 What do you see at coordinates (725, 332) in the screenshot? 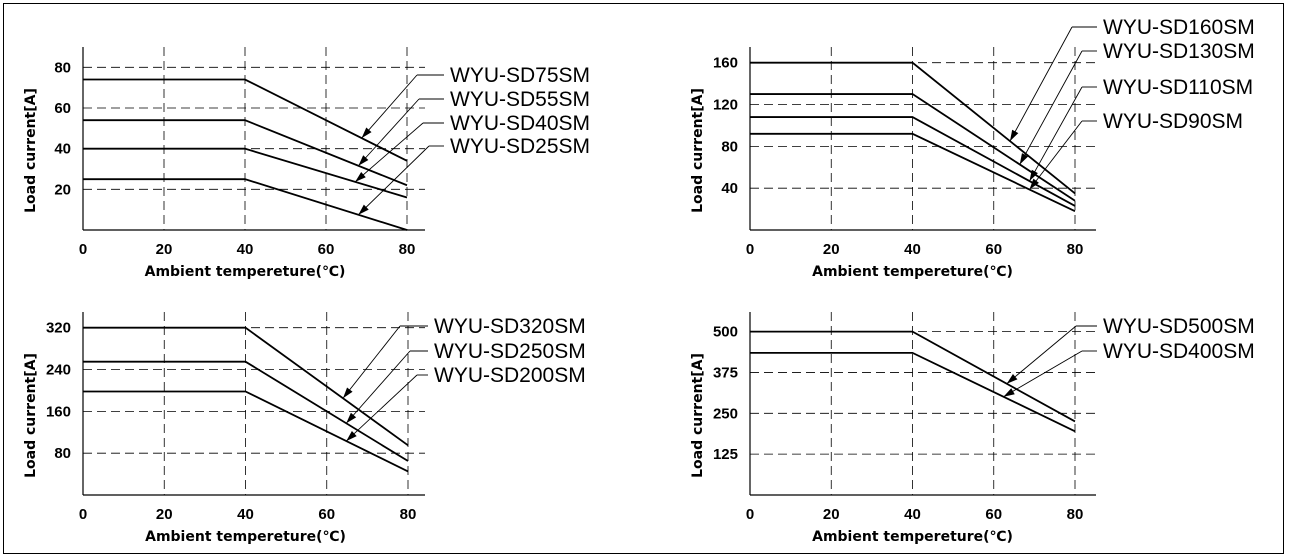
I see `y-tick-label: 500` at bounding box center [725, 332].